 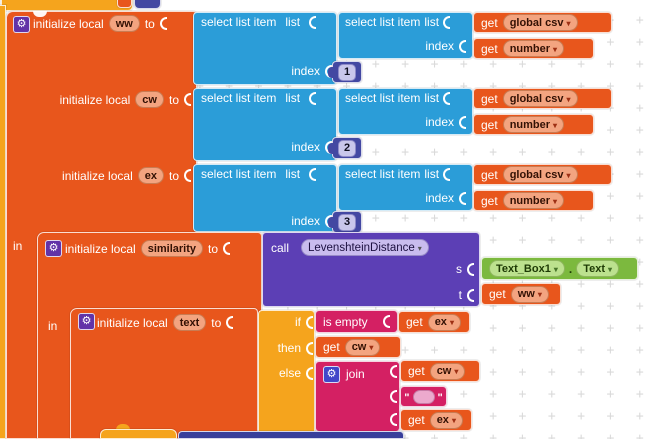 What do you see at coordinates (288, 348) in the screenshot?
I see `then-row: then` at bounding box center [288, 348].